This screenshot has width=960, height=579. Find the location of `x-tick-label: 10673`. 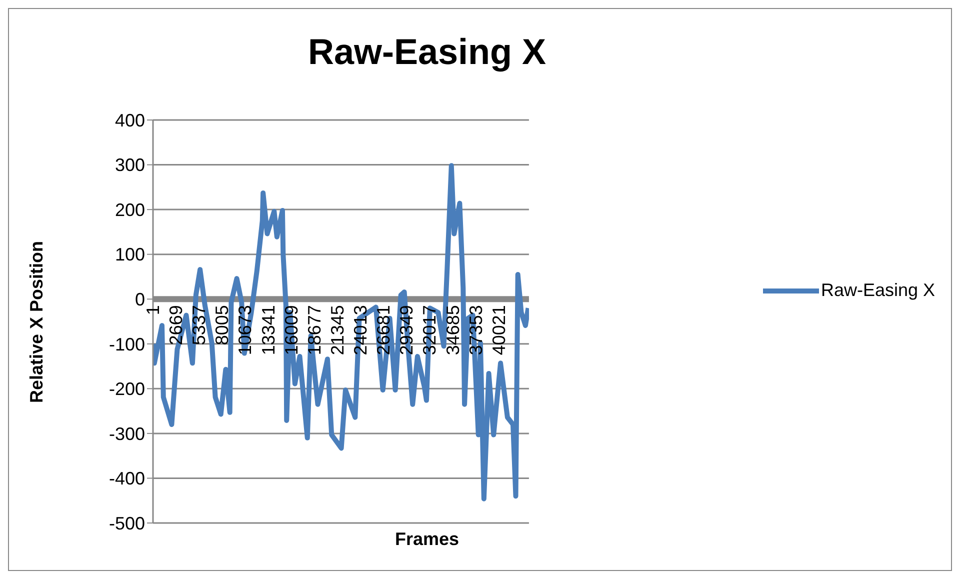

x-tick-label: 10673 is located at coordinates (245, 330).